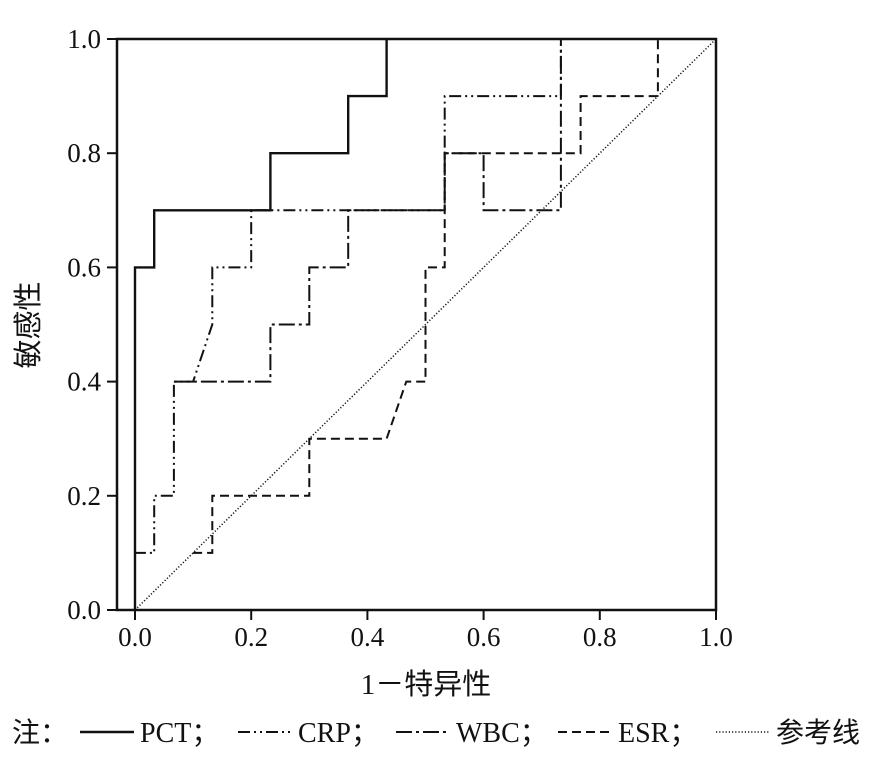  Describe the element at coordinates (92, 324) in the screenshot. I see `y-axis: 0.0 0.2 0.4 0.6 0.8 1.0` at that location.